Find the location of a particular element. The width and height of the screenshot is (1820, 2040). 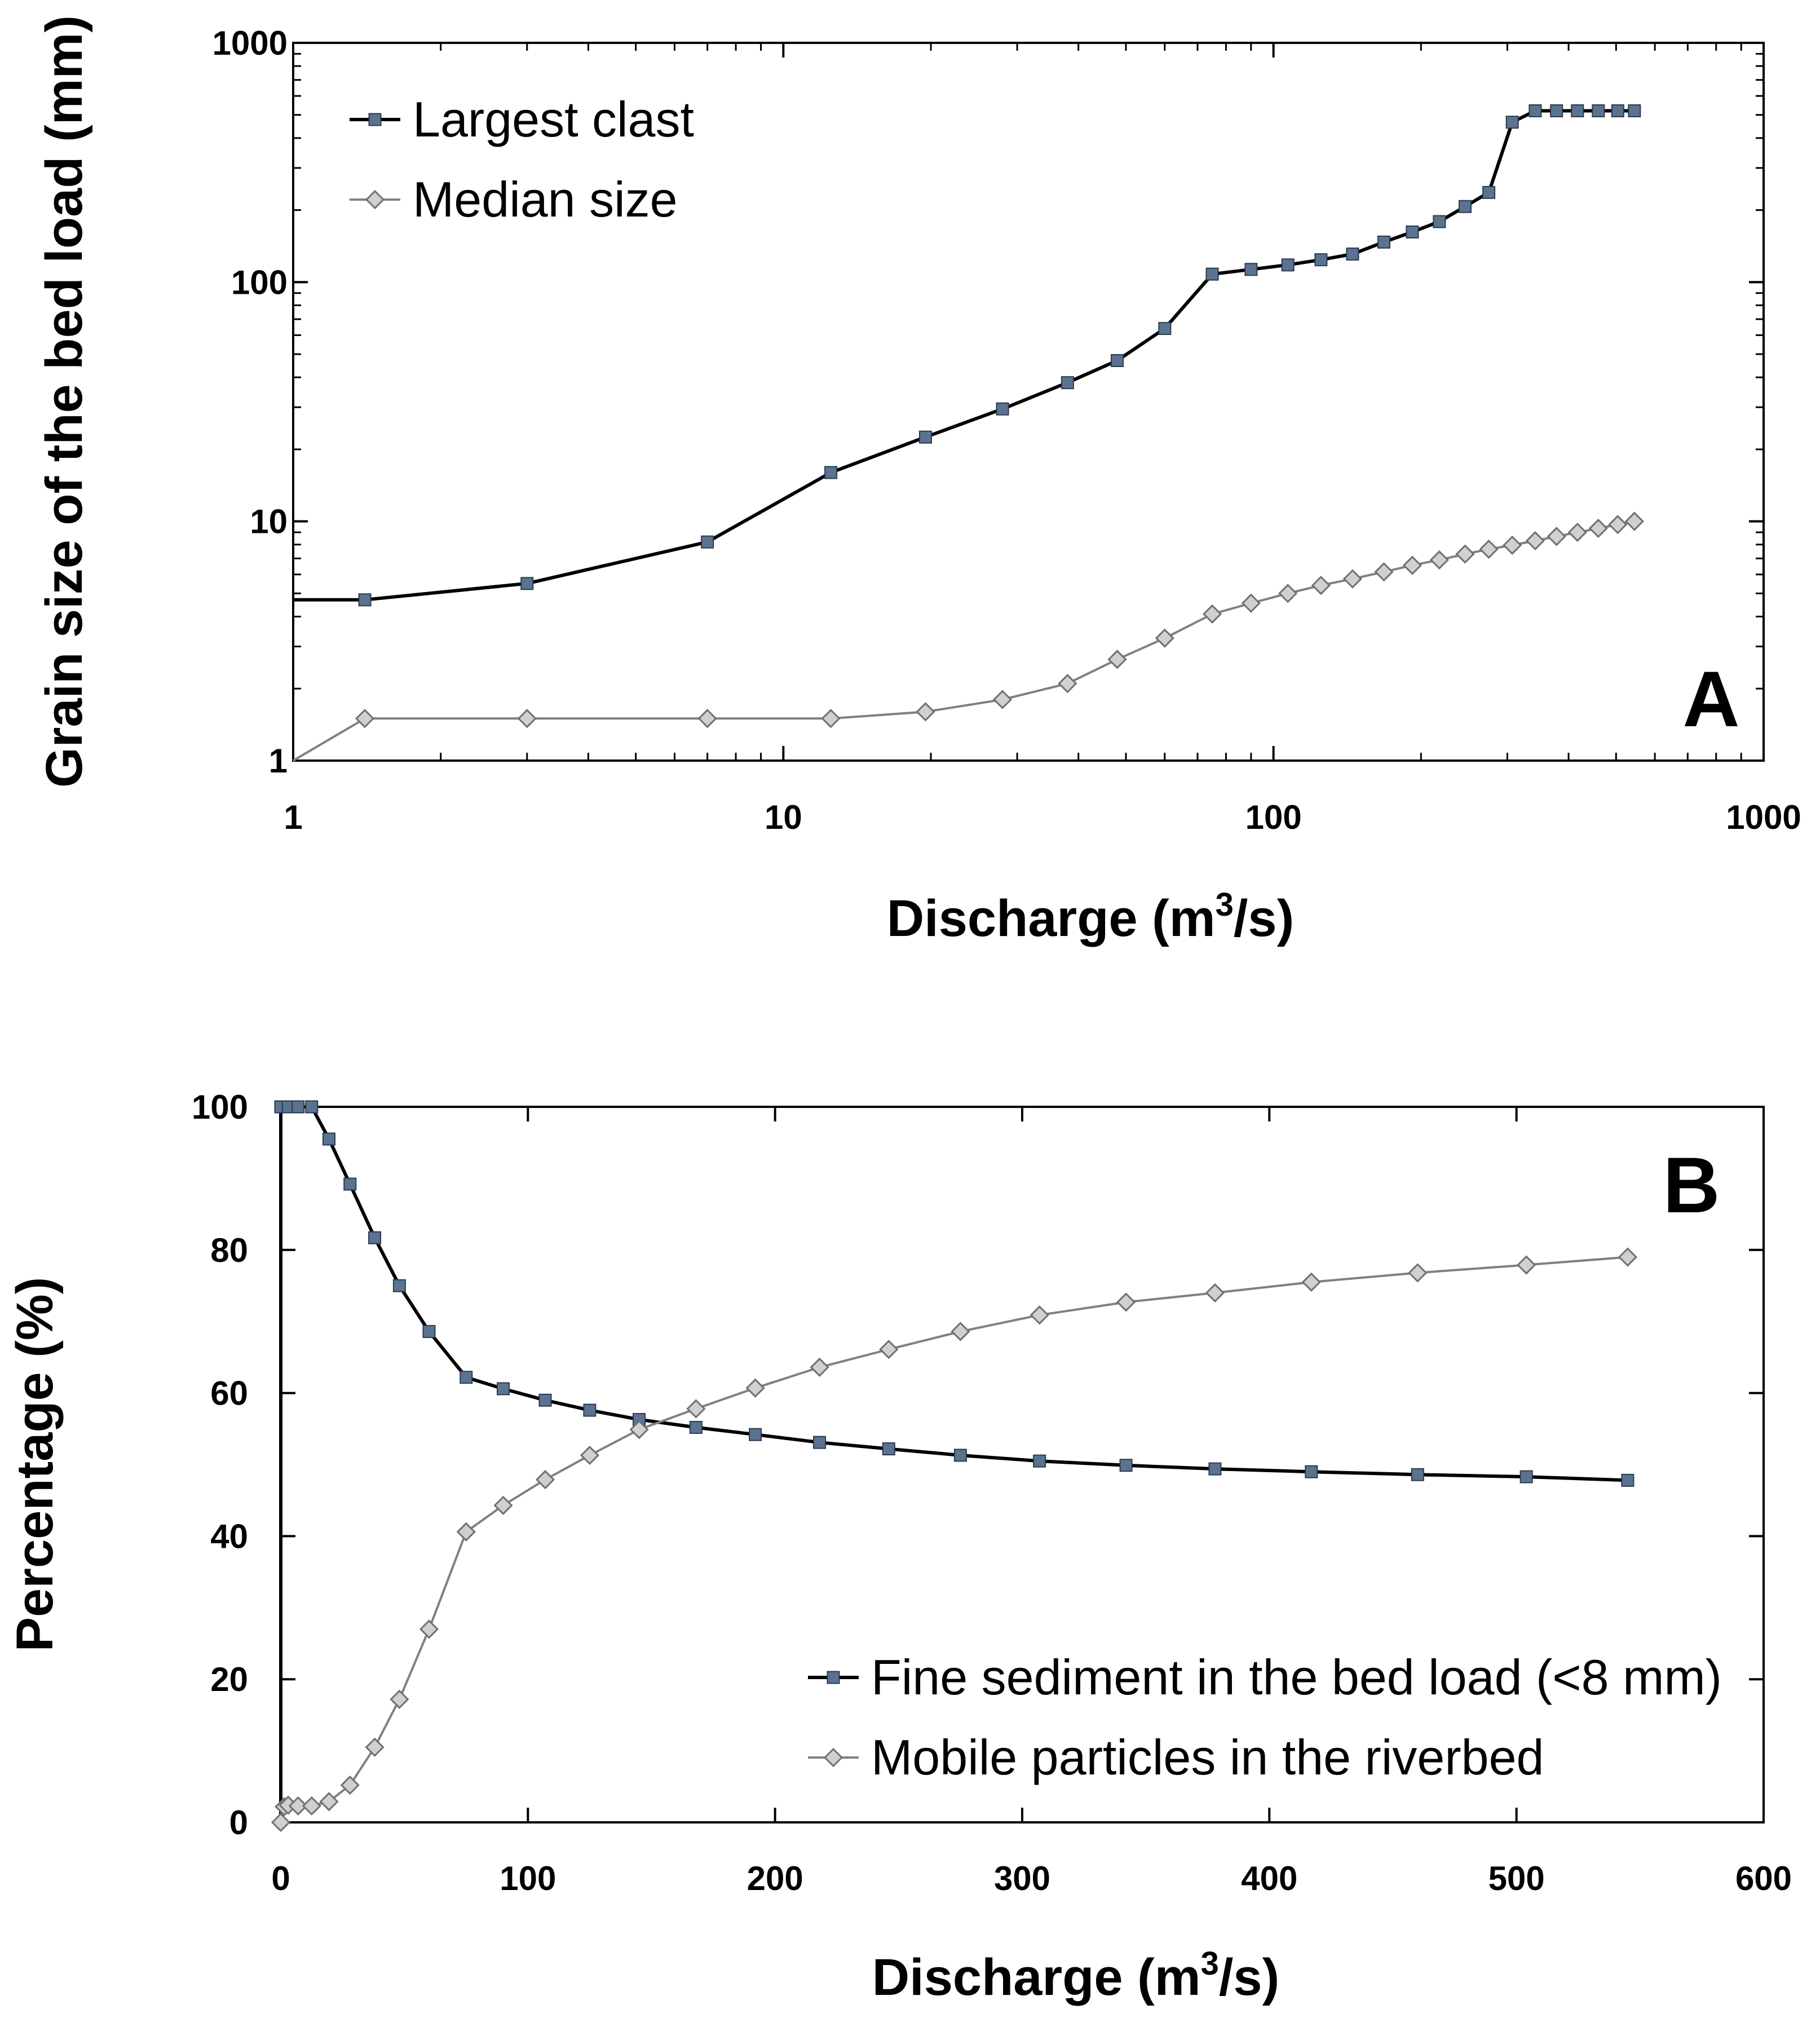

x-tick-label: 1000 is located at coordinates (1763, 817).